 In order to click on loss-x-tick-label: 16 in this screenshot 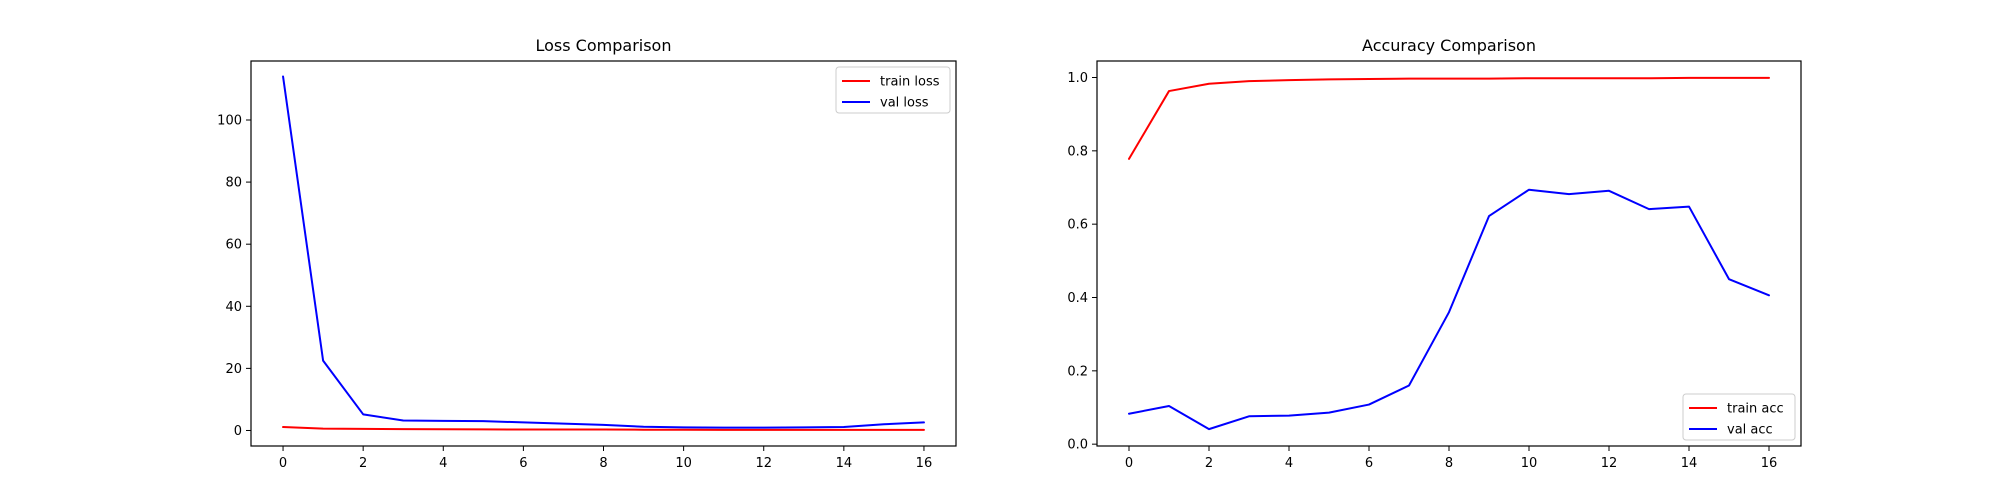, I will do `click(924, 463)`.